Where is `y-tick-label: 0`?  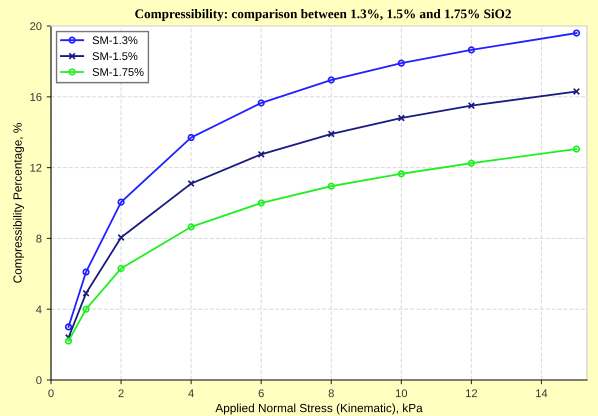 y-tick-label: 0 is located at coordinates (39, 380).